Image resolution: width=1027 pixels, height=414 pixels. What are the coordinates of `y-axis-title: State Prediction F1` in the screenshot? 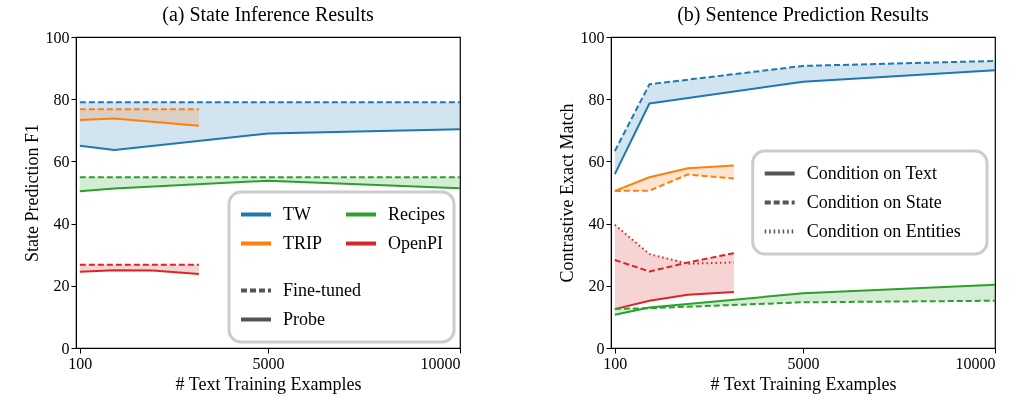 It's located at (31, 193).